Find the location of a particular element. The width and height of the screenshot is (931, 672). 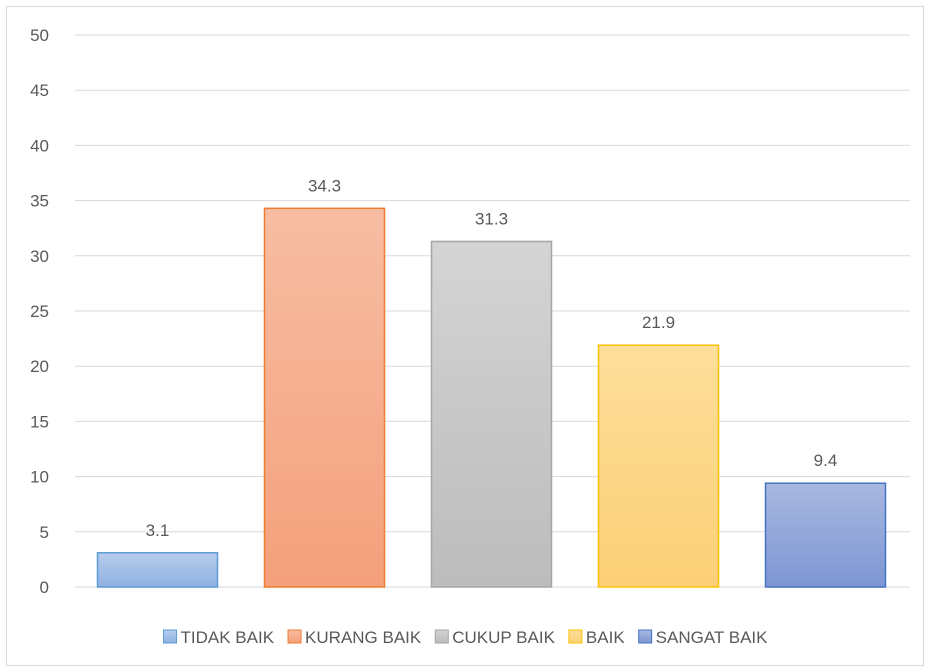

y-tick-label: 25 is located at coordinates (39, 311).